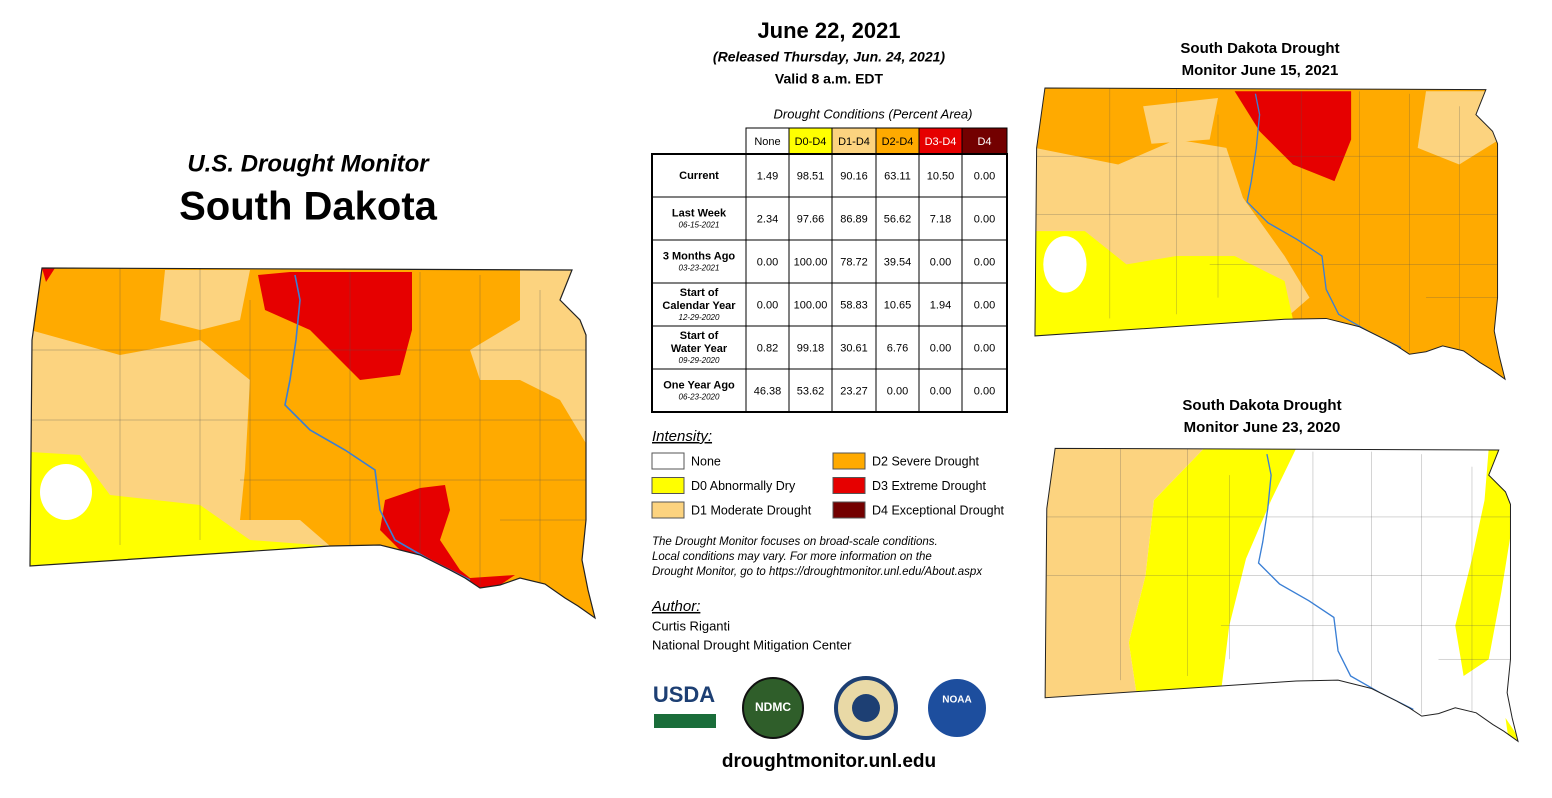  Describe the element at coordinates (699, 293) in the screenshot. I see `row-label: Start of` at that location.